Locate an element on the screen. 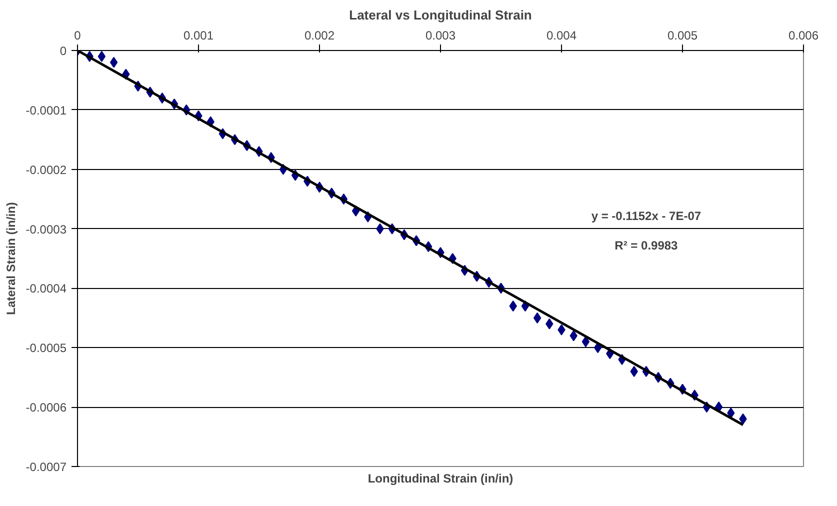 The width and height of the screenshot is (837, 506). y-tick-label: -0.0004 is located at coordinates (46, 289).